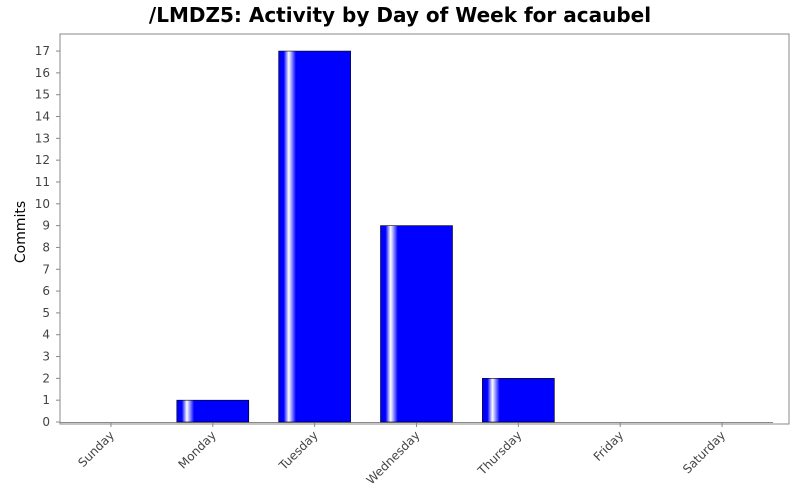 The height and width of the screenshot is (500, 800). What do you see at coordinates (42, 117) in the screenshot?
I see `y-tick-label: 14` at bounding box center [42, 117].